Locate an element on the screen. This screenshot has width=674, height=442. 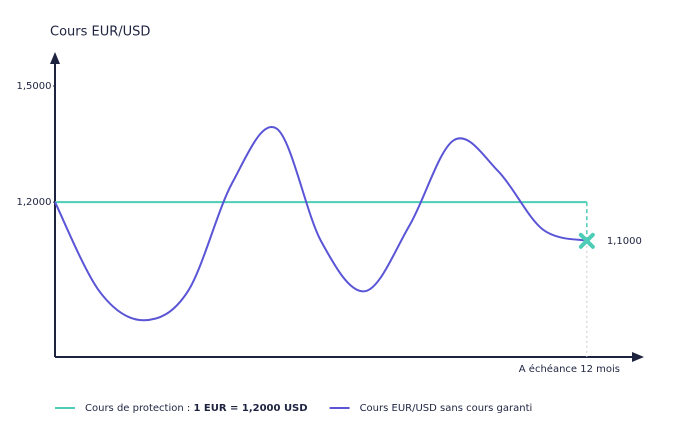
y-tick-label: 1,2000 is located at coordinates (34, 202).